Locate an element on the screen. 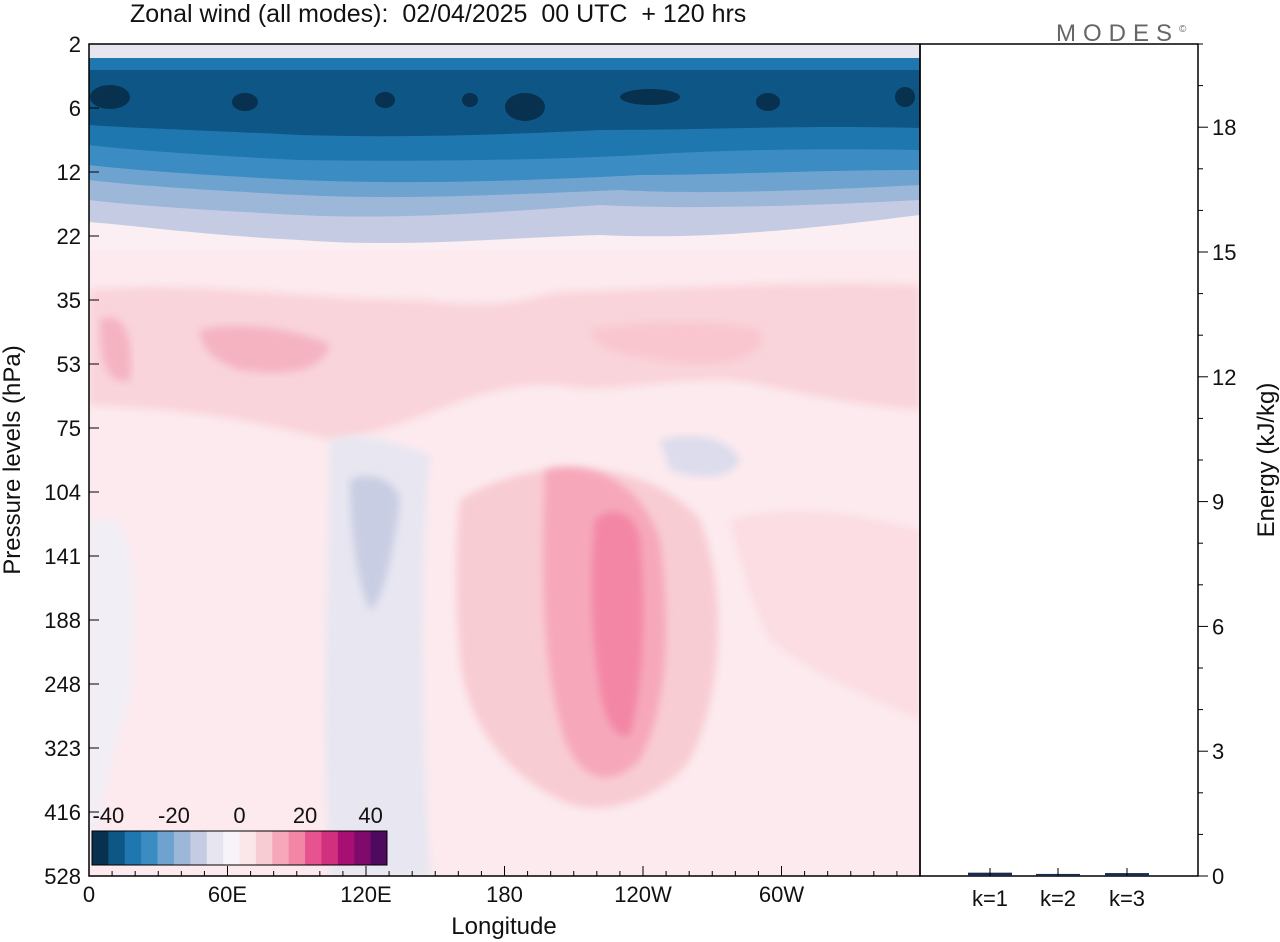  energy-tick-label: 0 is located at coordinates (1218, 876).